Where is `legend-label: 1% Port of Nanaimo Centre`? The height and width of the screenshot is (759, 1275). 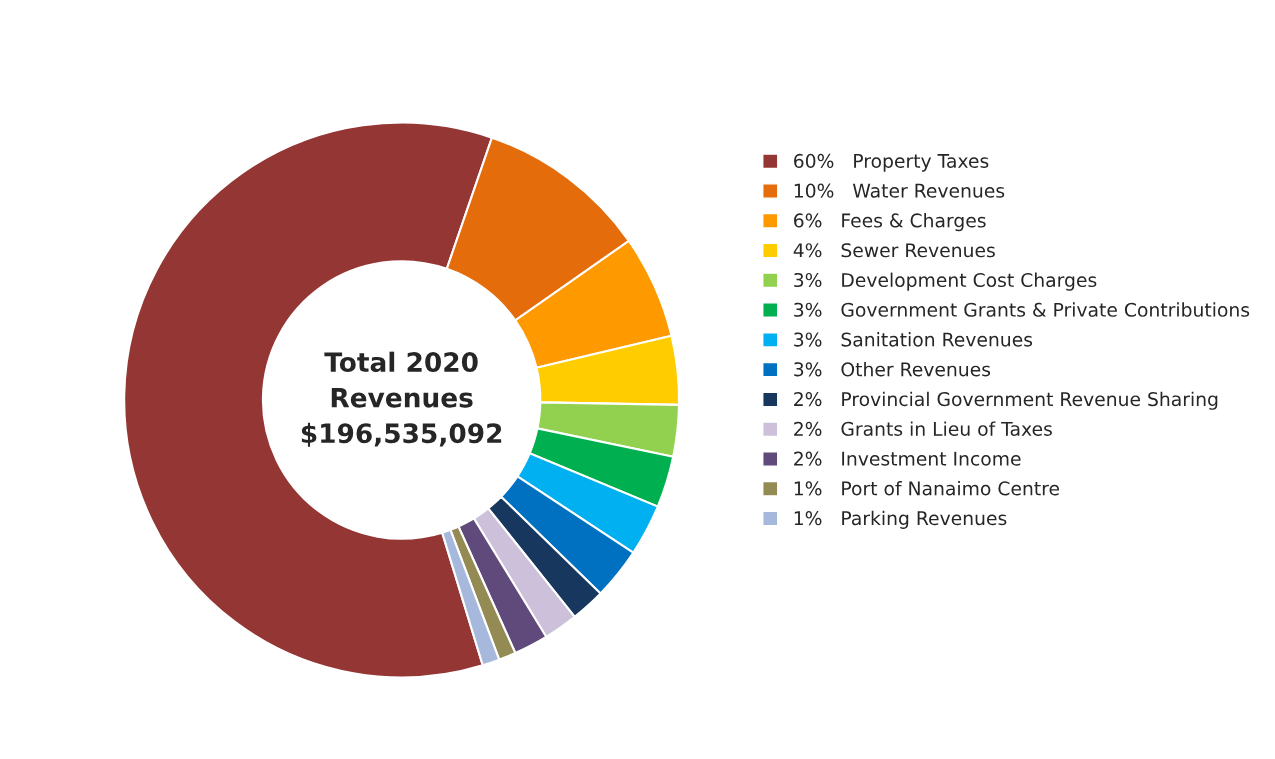 legend-label: 1% Port of Nanaimo Centre is located at coordinates (927, 488).